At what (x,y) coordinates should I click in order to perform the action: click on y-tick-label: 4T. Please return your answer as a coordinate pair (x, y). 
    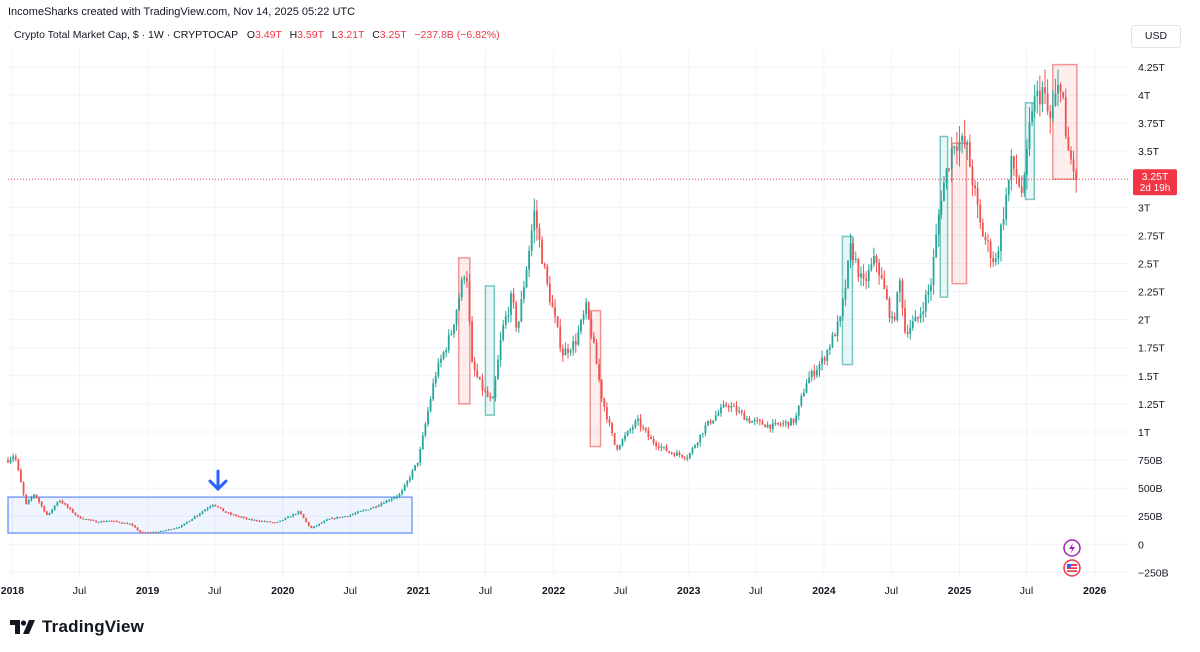
    Looking at the image, I should click on (1144, 96).